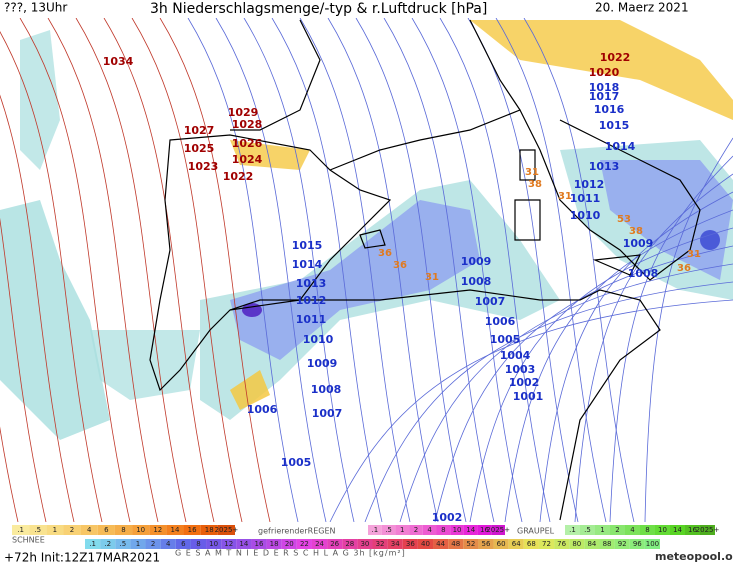 This screenshot has width=733, height=566. I want to click on scale-label: 26, so click(334, 544).